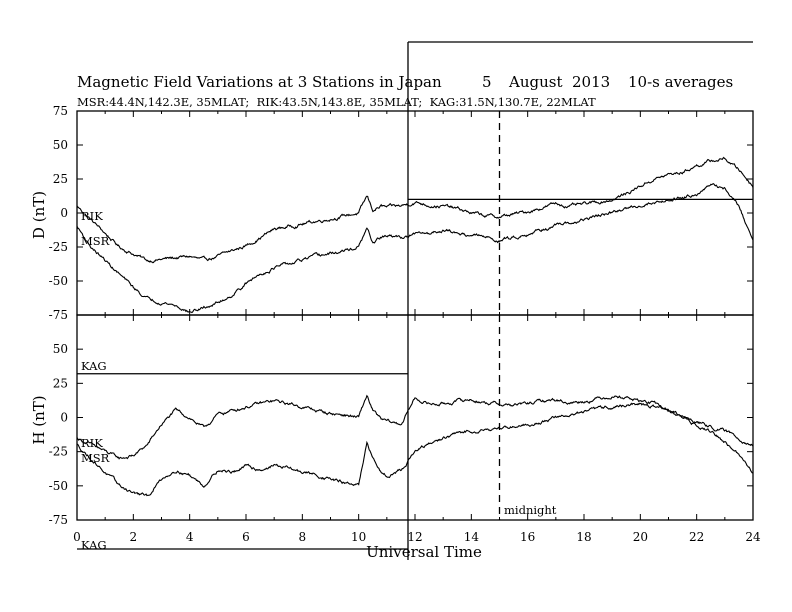 Image resolution: width=792 pixels, height=612 pixels. What do you see at coordinates (583, 537) in the screenshot?
I see `x-tick-label: 18` at bounding box center [583, 537].